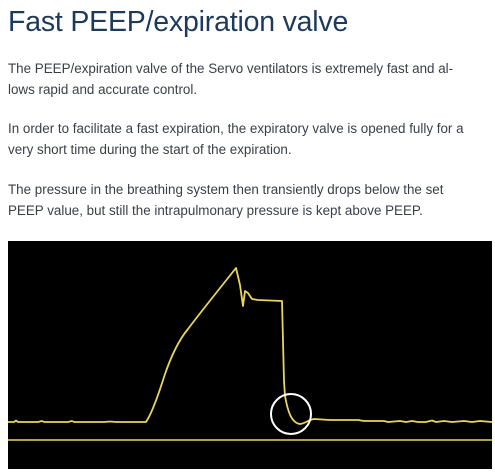  I want to click on circle-highlight-icon, so click(291, 414).